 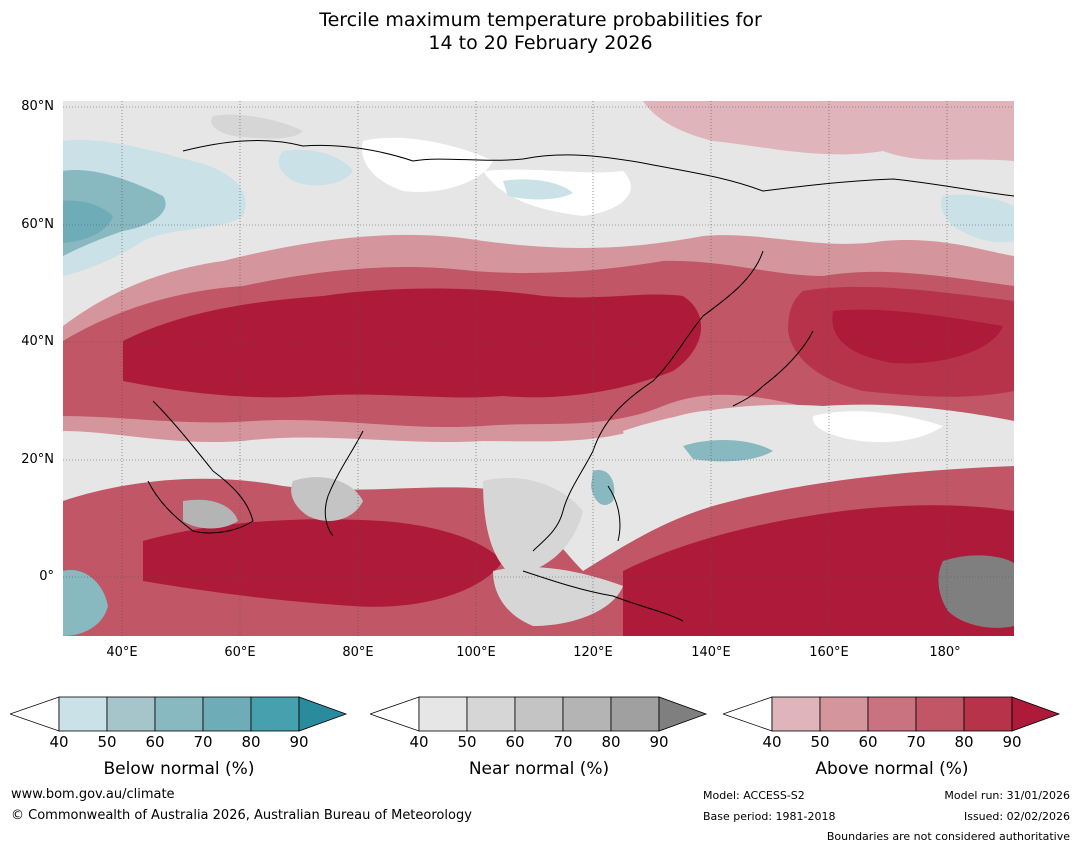 I want to click on colorbar-below, so click(x=179, y=714).